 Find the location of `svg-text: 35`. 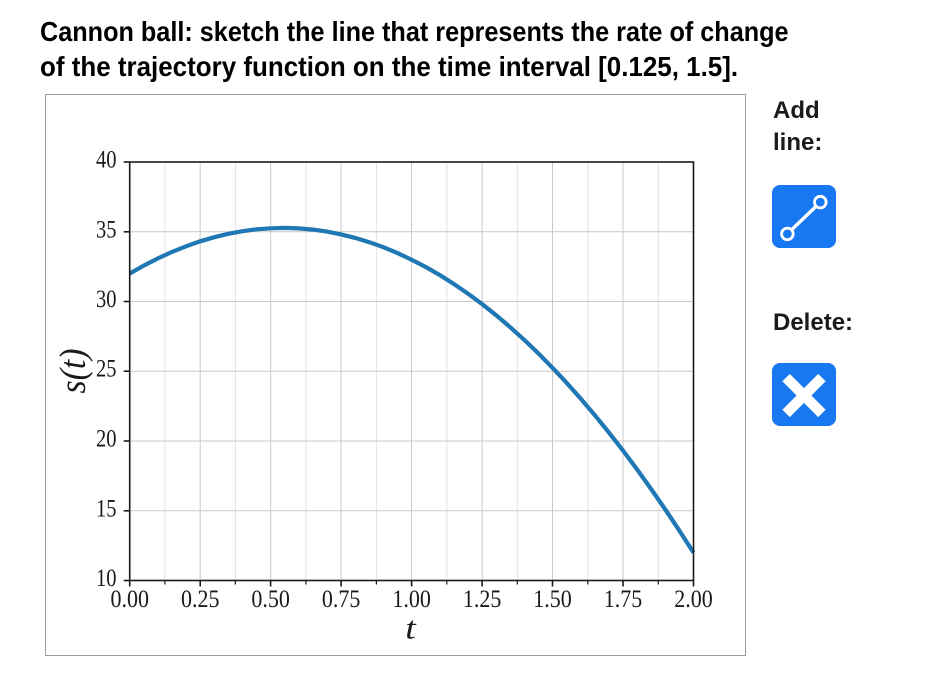

svg-text: 35 is located at coordinates (106, 229).